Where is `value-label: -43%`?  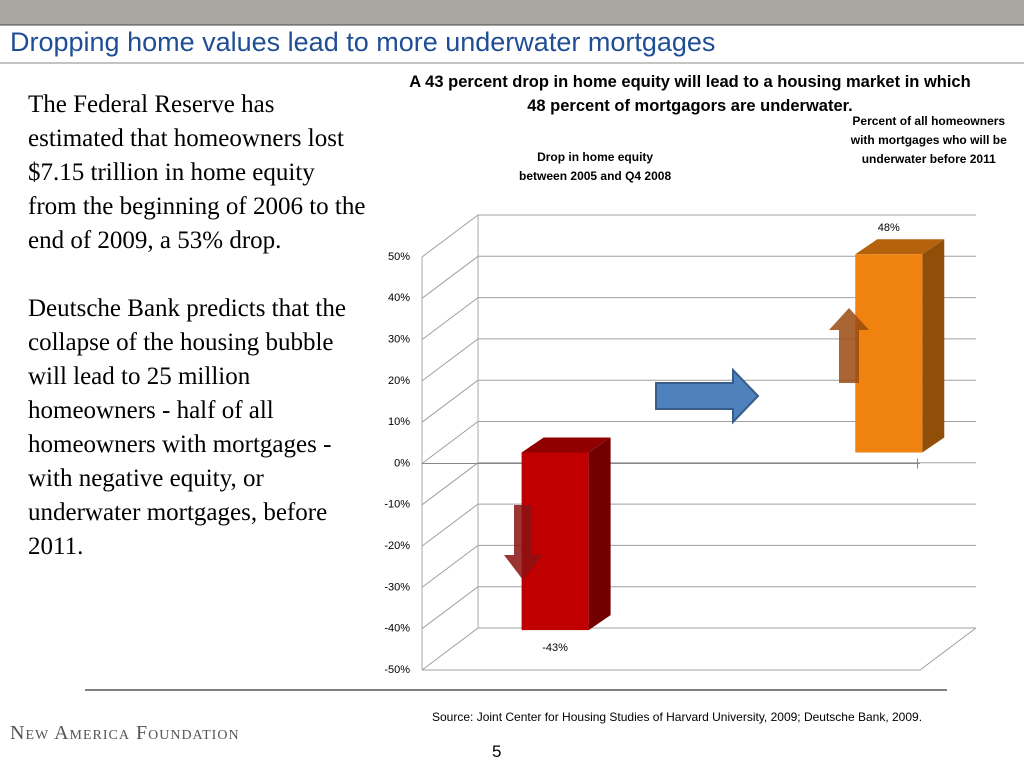
value-label: -43% is located at coordinates (555, 648).